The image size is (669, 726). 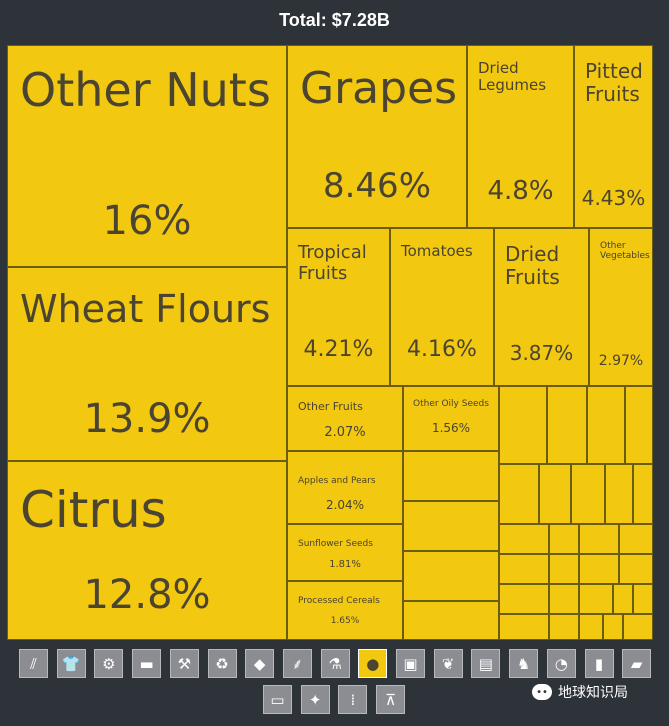 What do you see at coordinates (593, 693) in the screenshot?
I see `watermark-text: 地球知识局` at bounding box center [593, 693].